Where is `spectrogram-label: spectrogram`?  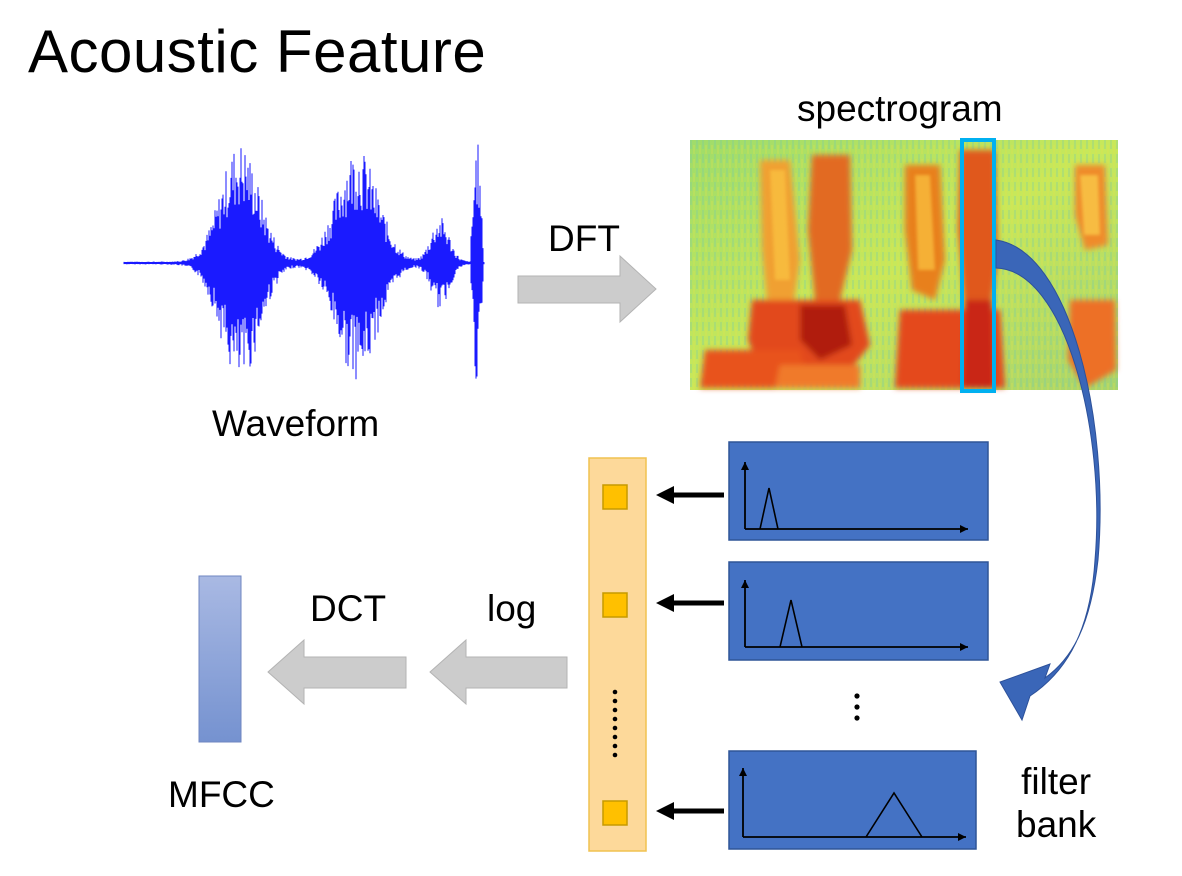 spectrogram-label: spectrogram is located at coordinates (900, 108).